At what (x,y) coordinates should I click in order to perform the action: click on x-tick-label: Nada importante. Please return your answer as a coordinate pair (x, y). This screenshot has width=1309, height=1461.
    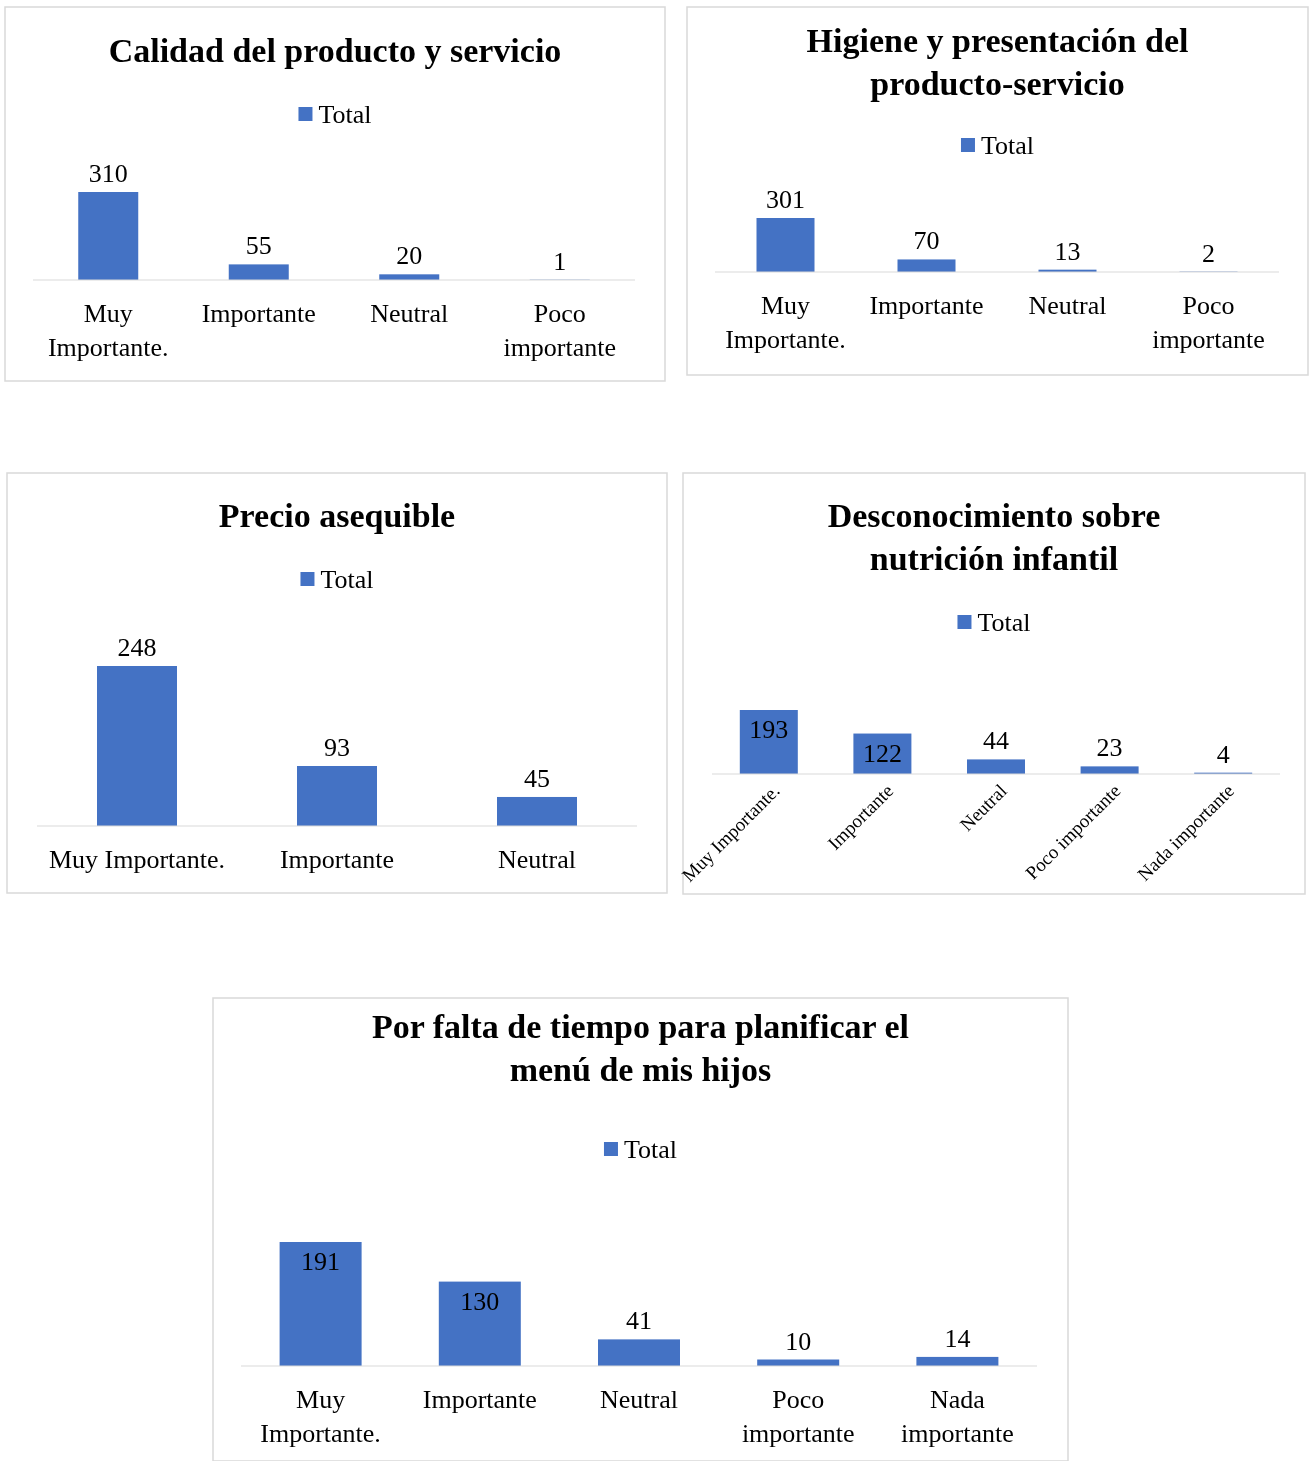
    Looking at the image, I should click on (957, 1416).